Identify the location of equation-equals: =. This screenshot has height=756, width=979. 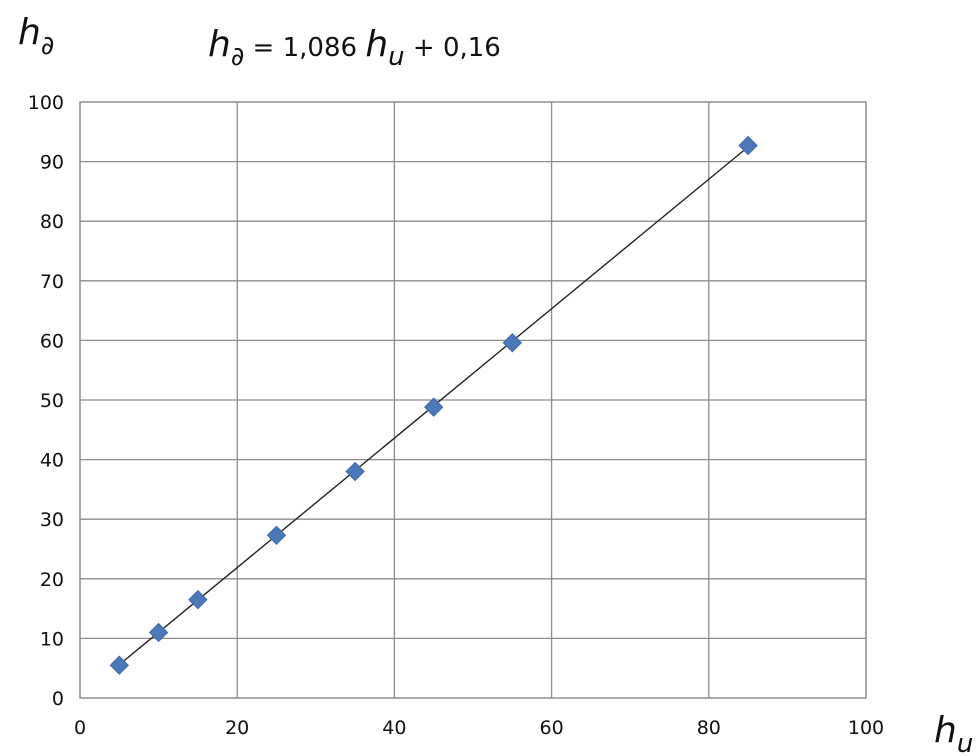
(263, 48).